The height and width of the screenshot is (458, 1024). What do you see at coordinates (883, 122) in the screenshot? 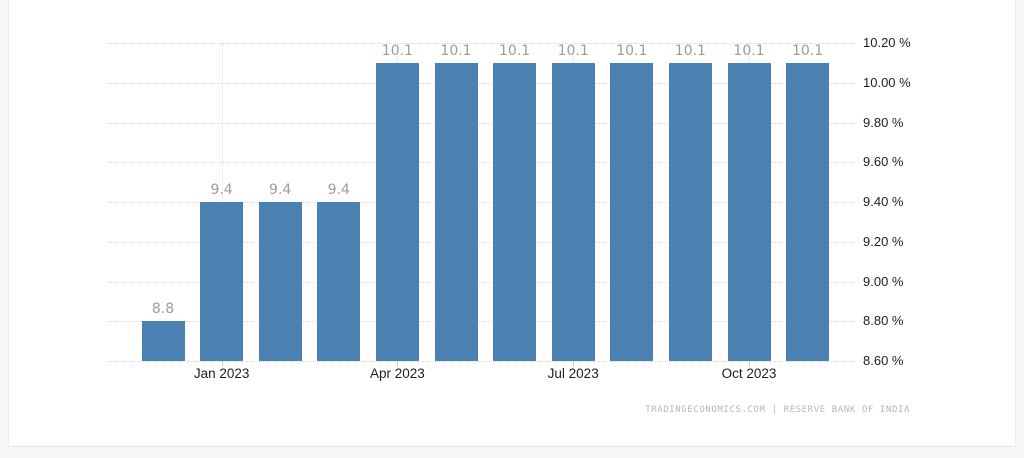
I see `y-tick-label: 9.80 %` at bounding box center [883, 122].